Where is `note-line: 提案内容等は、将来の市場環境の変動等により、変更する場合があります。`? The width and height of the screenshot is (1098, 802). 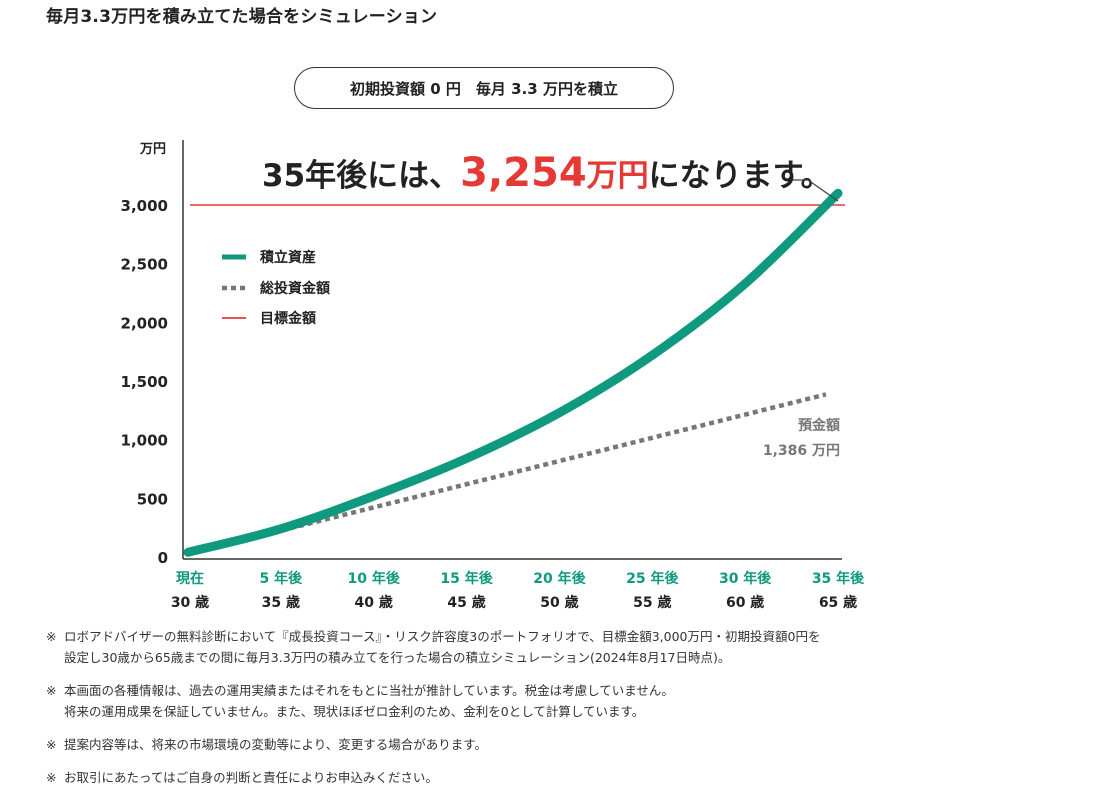 note-line: 提案内容等は、将来の市場環境の変動等により、変更する場合があります。 is located at coordinates (276, 744).